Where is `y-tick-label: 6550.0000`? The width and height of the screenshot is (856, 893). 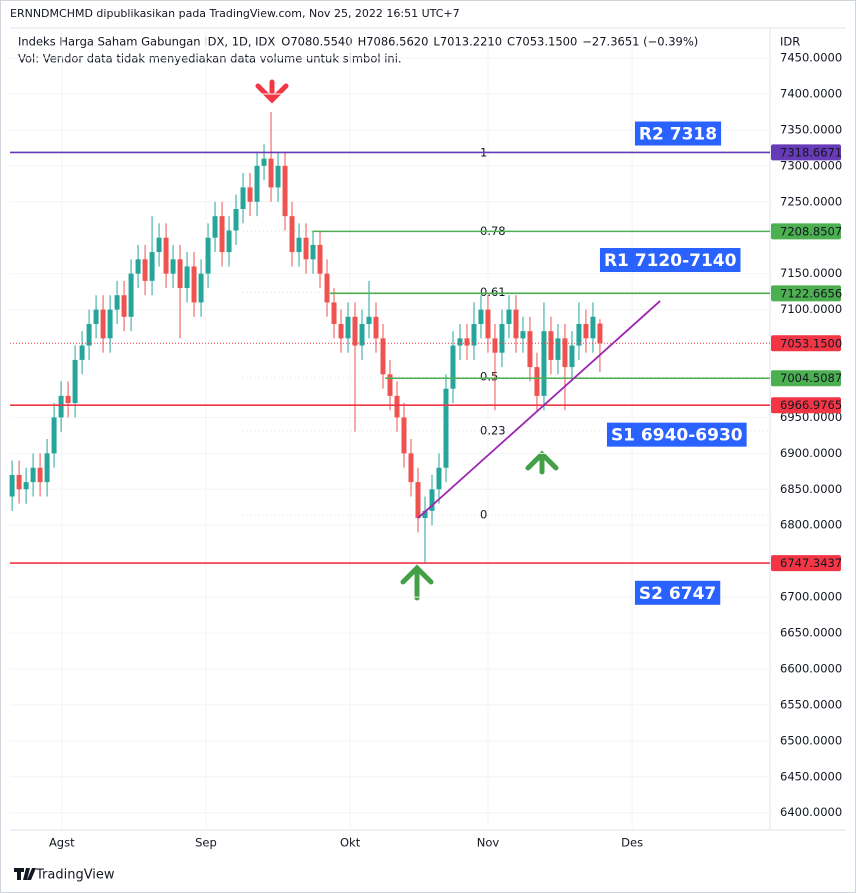
y-tick-label: 6550.0000 is located at coordinates (811, 704).